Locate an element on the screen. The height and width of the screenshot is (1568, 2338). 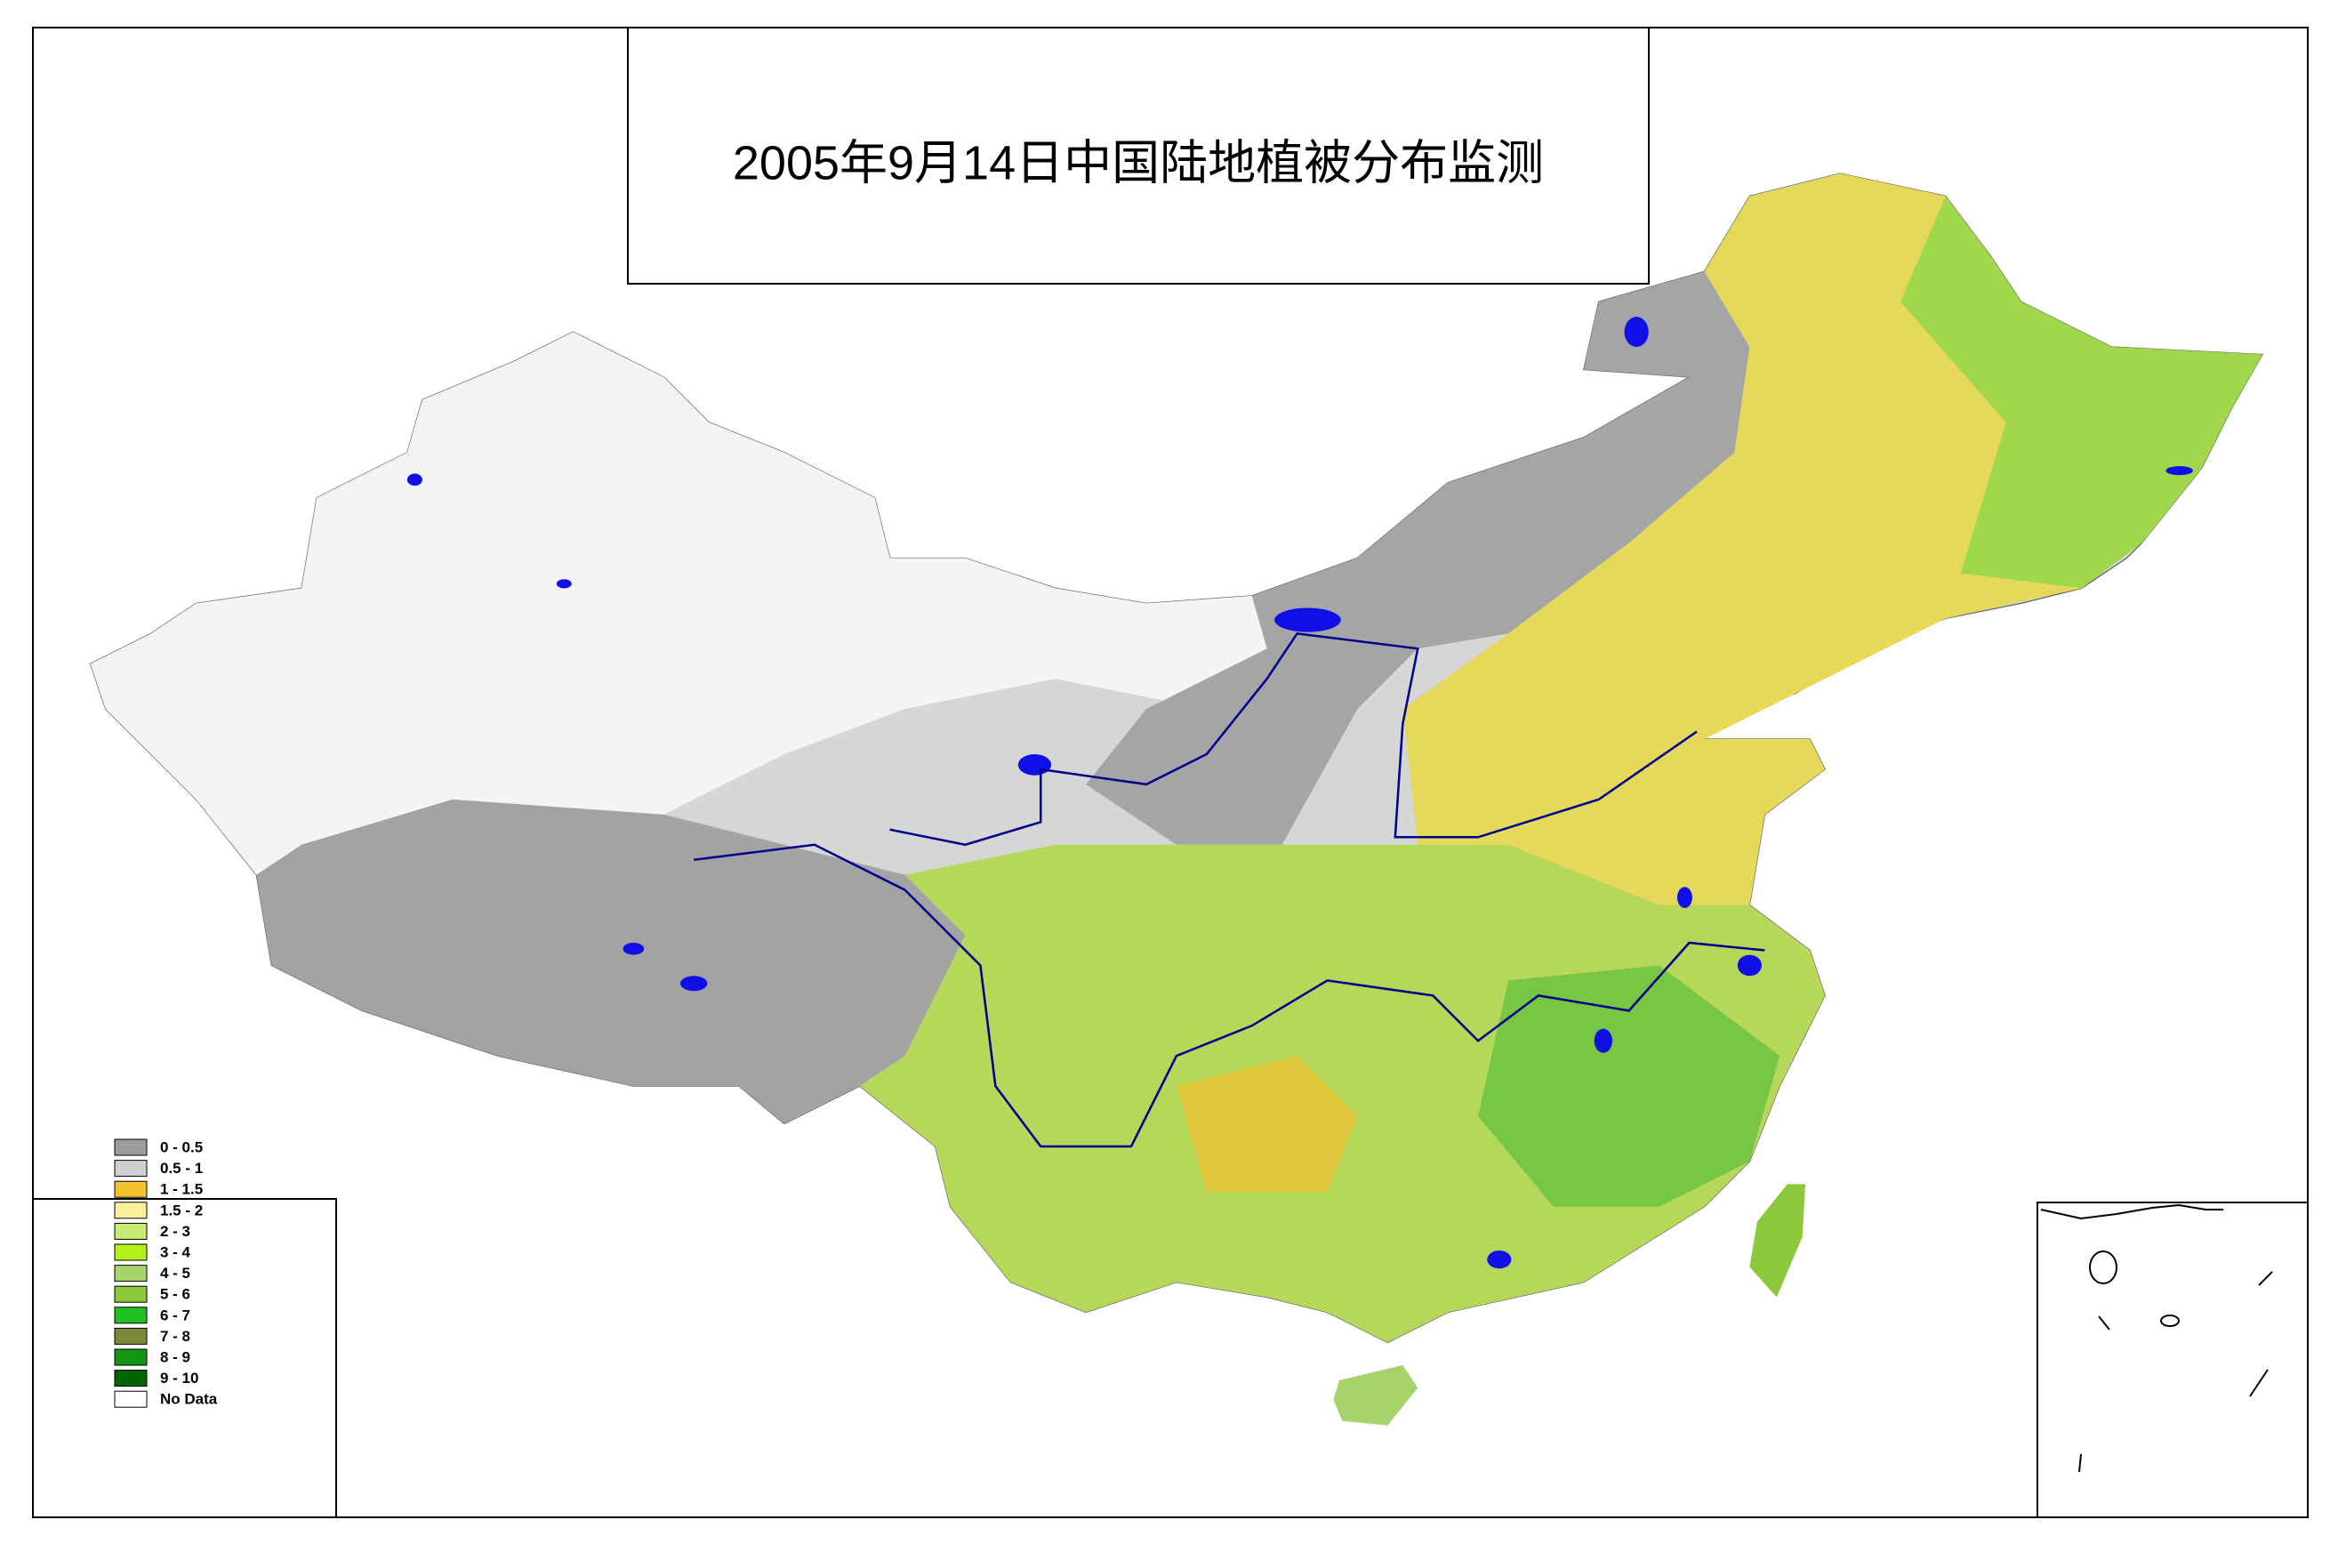
tibet-region is located at coordinates (611, 961).